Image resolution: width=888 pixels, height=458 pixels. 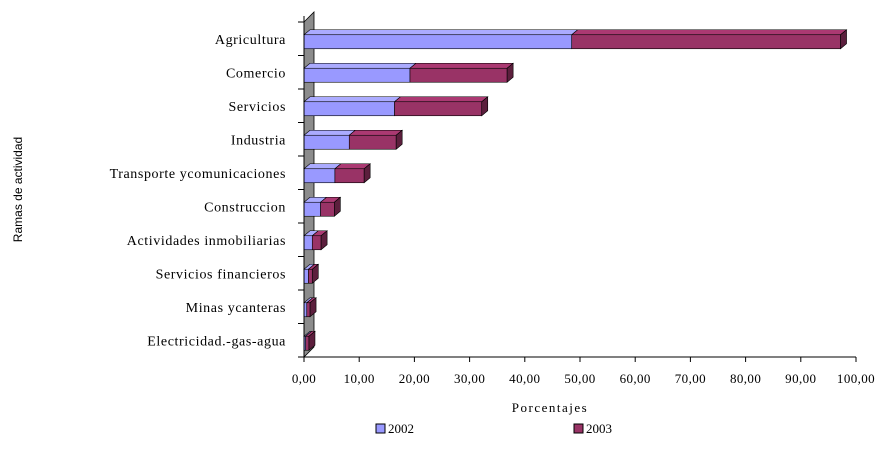 What do you see at coordinates (579, 378) in the screenshot?
I see `x-tick-label: 50,00` at bounding box center [579, 378].